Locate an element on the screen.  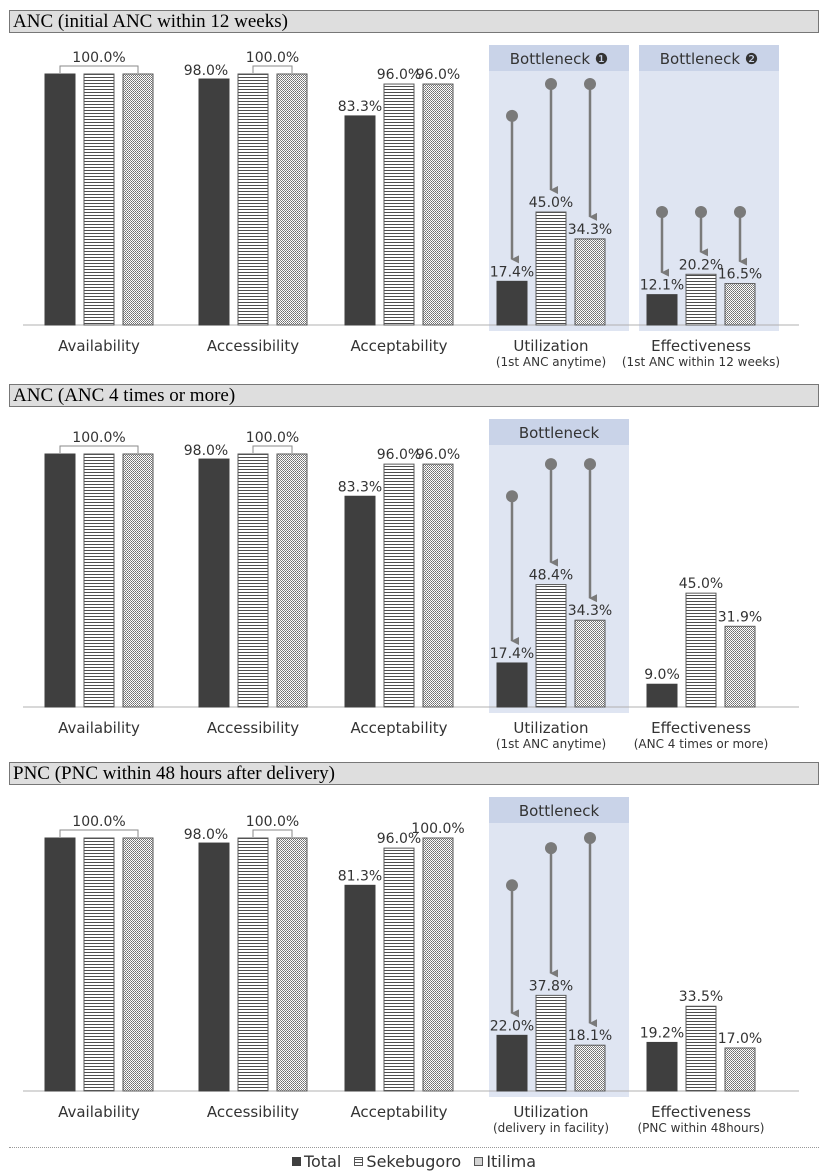
panel-title: ANC (initial ANC within 12 weeks) is located at coordinates (414, 21).